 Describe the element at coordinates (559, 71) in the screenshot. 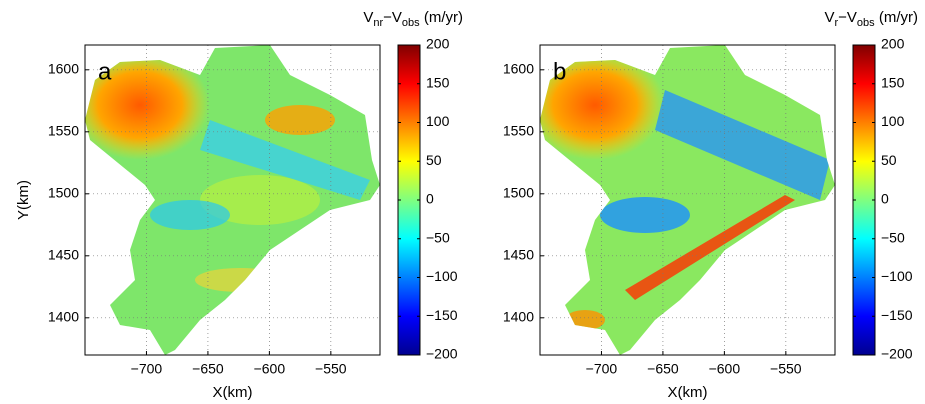

I see `panel-label: b` at that location.